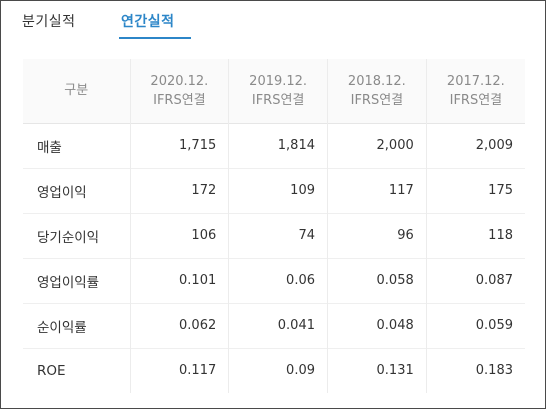 The height and width of the screenshot is (409, 546). What do you see at coordinates (475, 370) in the screenshot?
I see `table-cell: 0.183` at bounding box center [475, 370].